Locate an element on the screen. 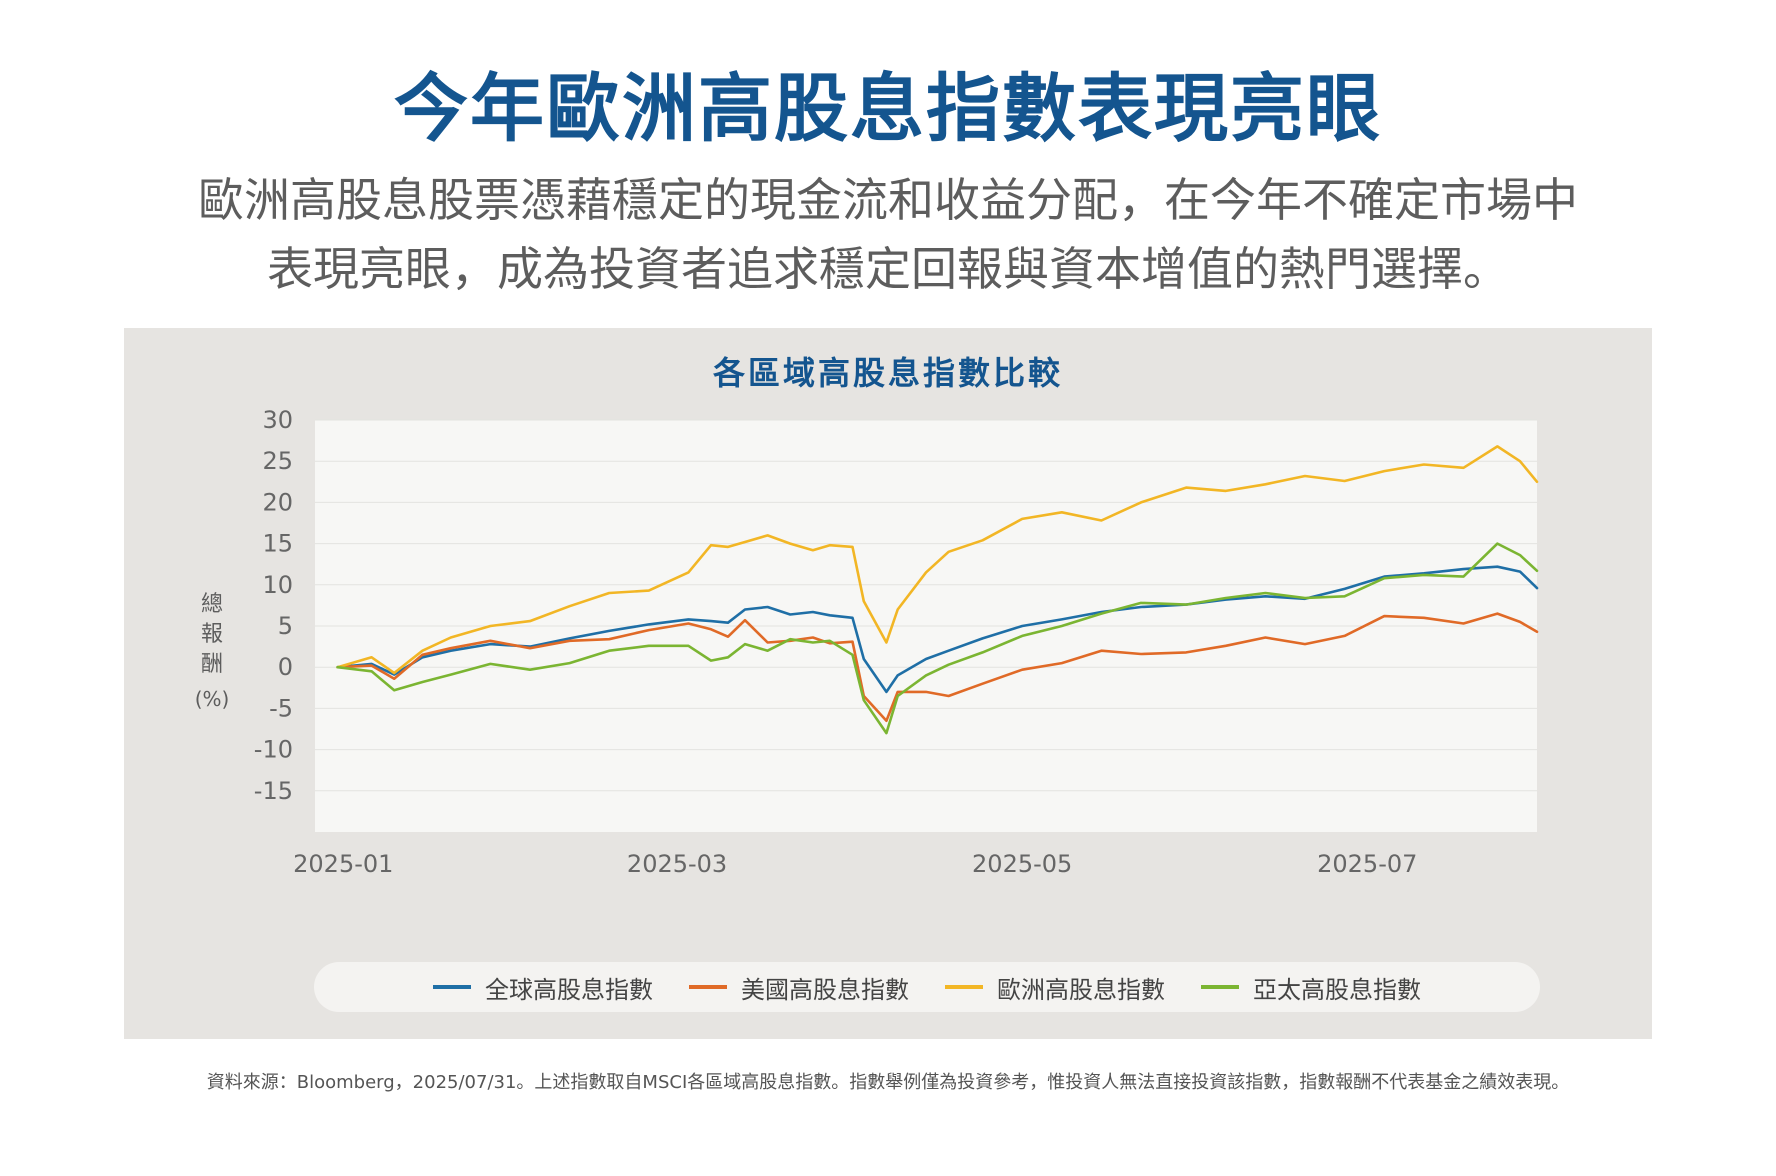 The width and height of the screenshot is (1776, 1176). y-axis-label-char: 報 is located at coordinates (211, 634).